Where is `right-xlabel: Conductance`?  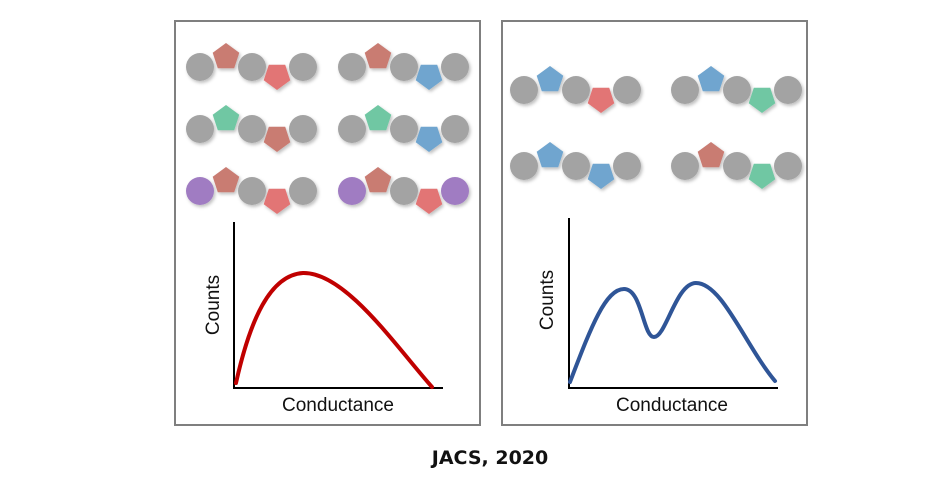 right-xlabel: Conductance is located at coordinates (672, 405).